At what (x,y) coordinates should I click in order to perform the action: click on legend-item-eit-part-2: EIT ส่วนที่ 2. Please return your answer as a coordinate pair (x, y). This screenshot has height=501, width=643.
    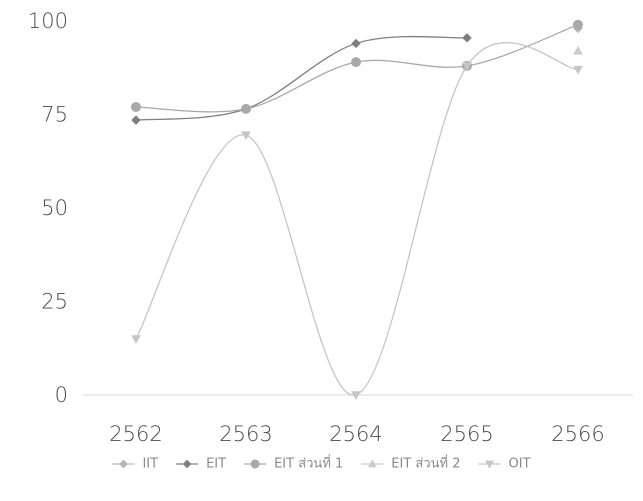
    Looking at the image, I should click on (411, 463).